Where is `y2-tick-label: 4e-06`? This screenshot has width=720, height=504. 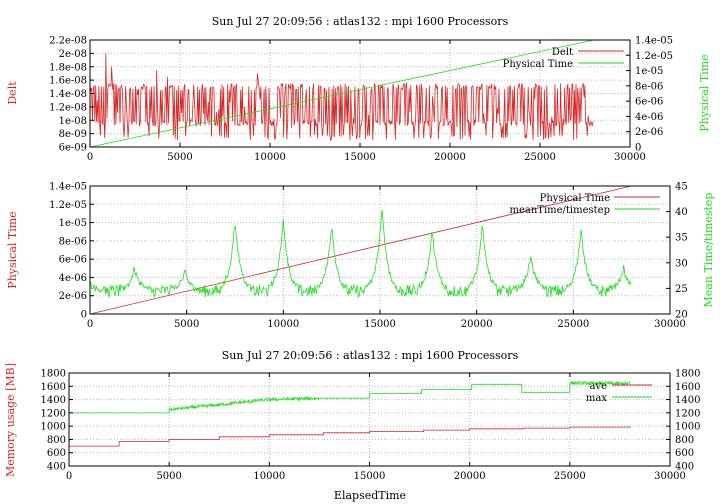 y2-tick-label: 4e-06 is located at coordinates (649, 117).